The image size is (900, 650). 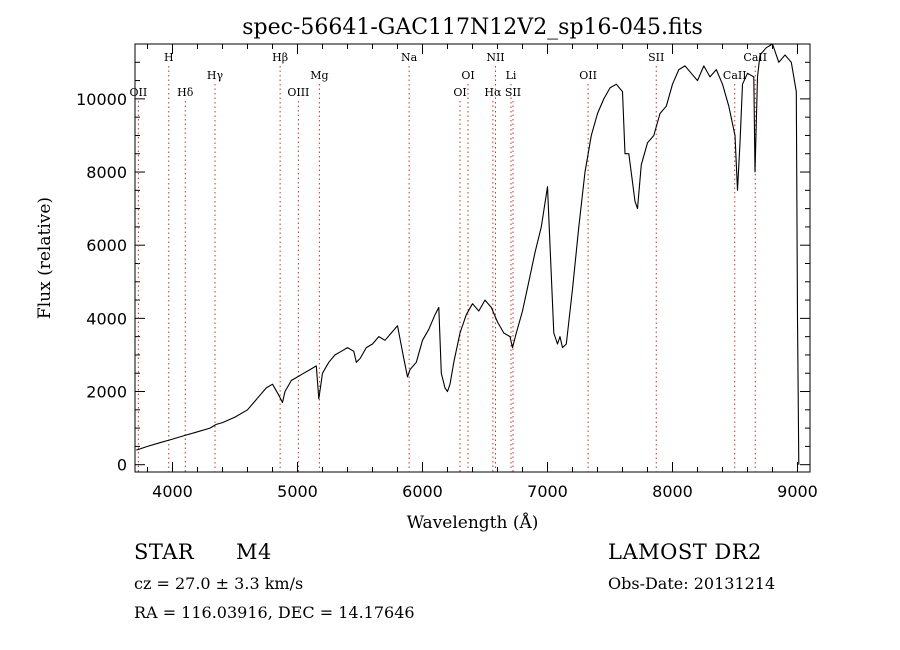 What do you see at coordinates (297, 491) in the screenshot?
I see `x-tick-label: 5000` at bounding box center [297, 491].